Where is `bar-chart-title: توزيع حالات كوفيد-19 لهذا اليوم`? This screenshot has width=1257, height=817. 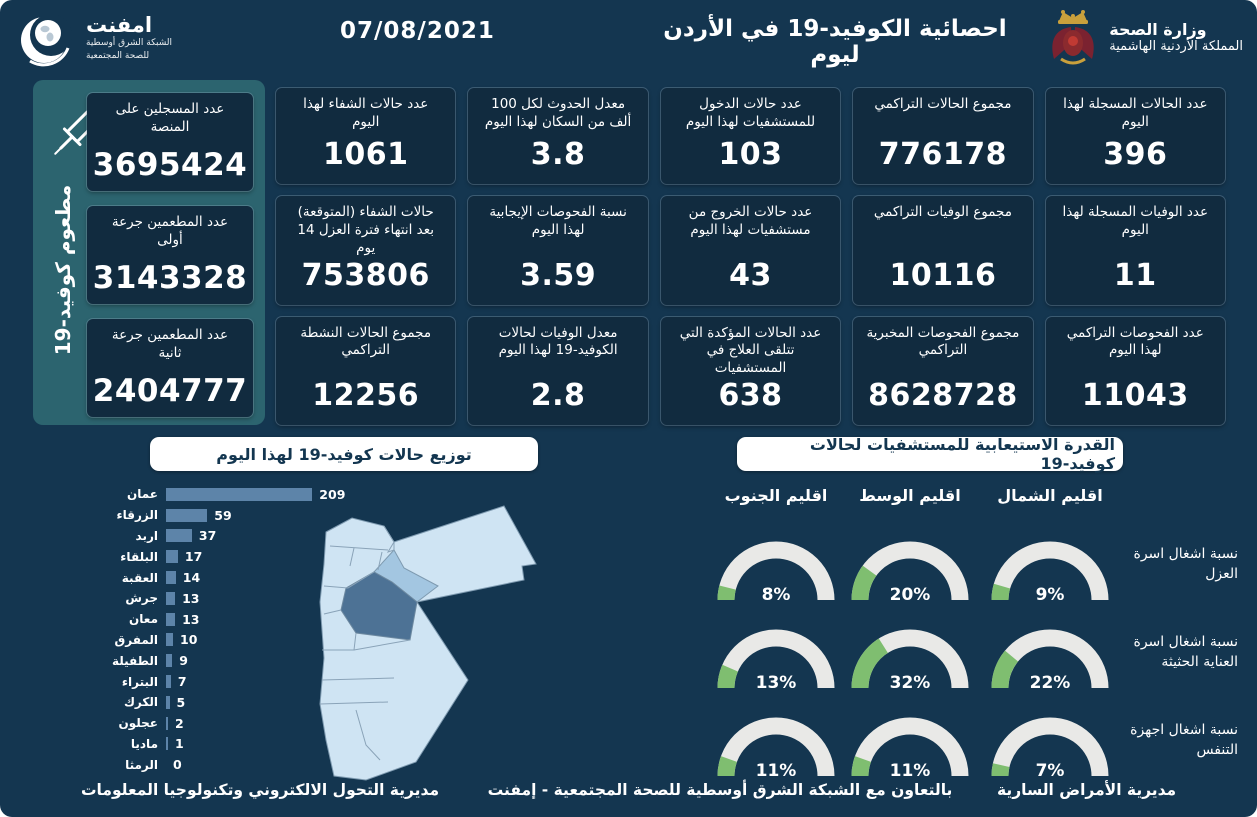
bar-chart-title: توزيع حالات كوفيد-19 لهذا اليوم is located at coordinates (344, 454).